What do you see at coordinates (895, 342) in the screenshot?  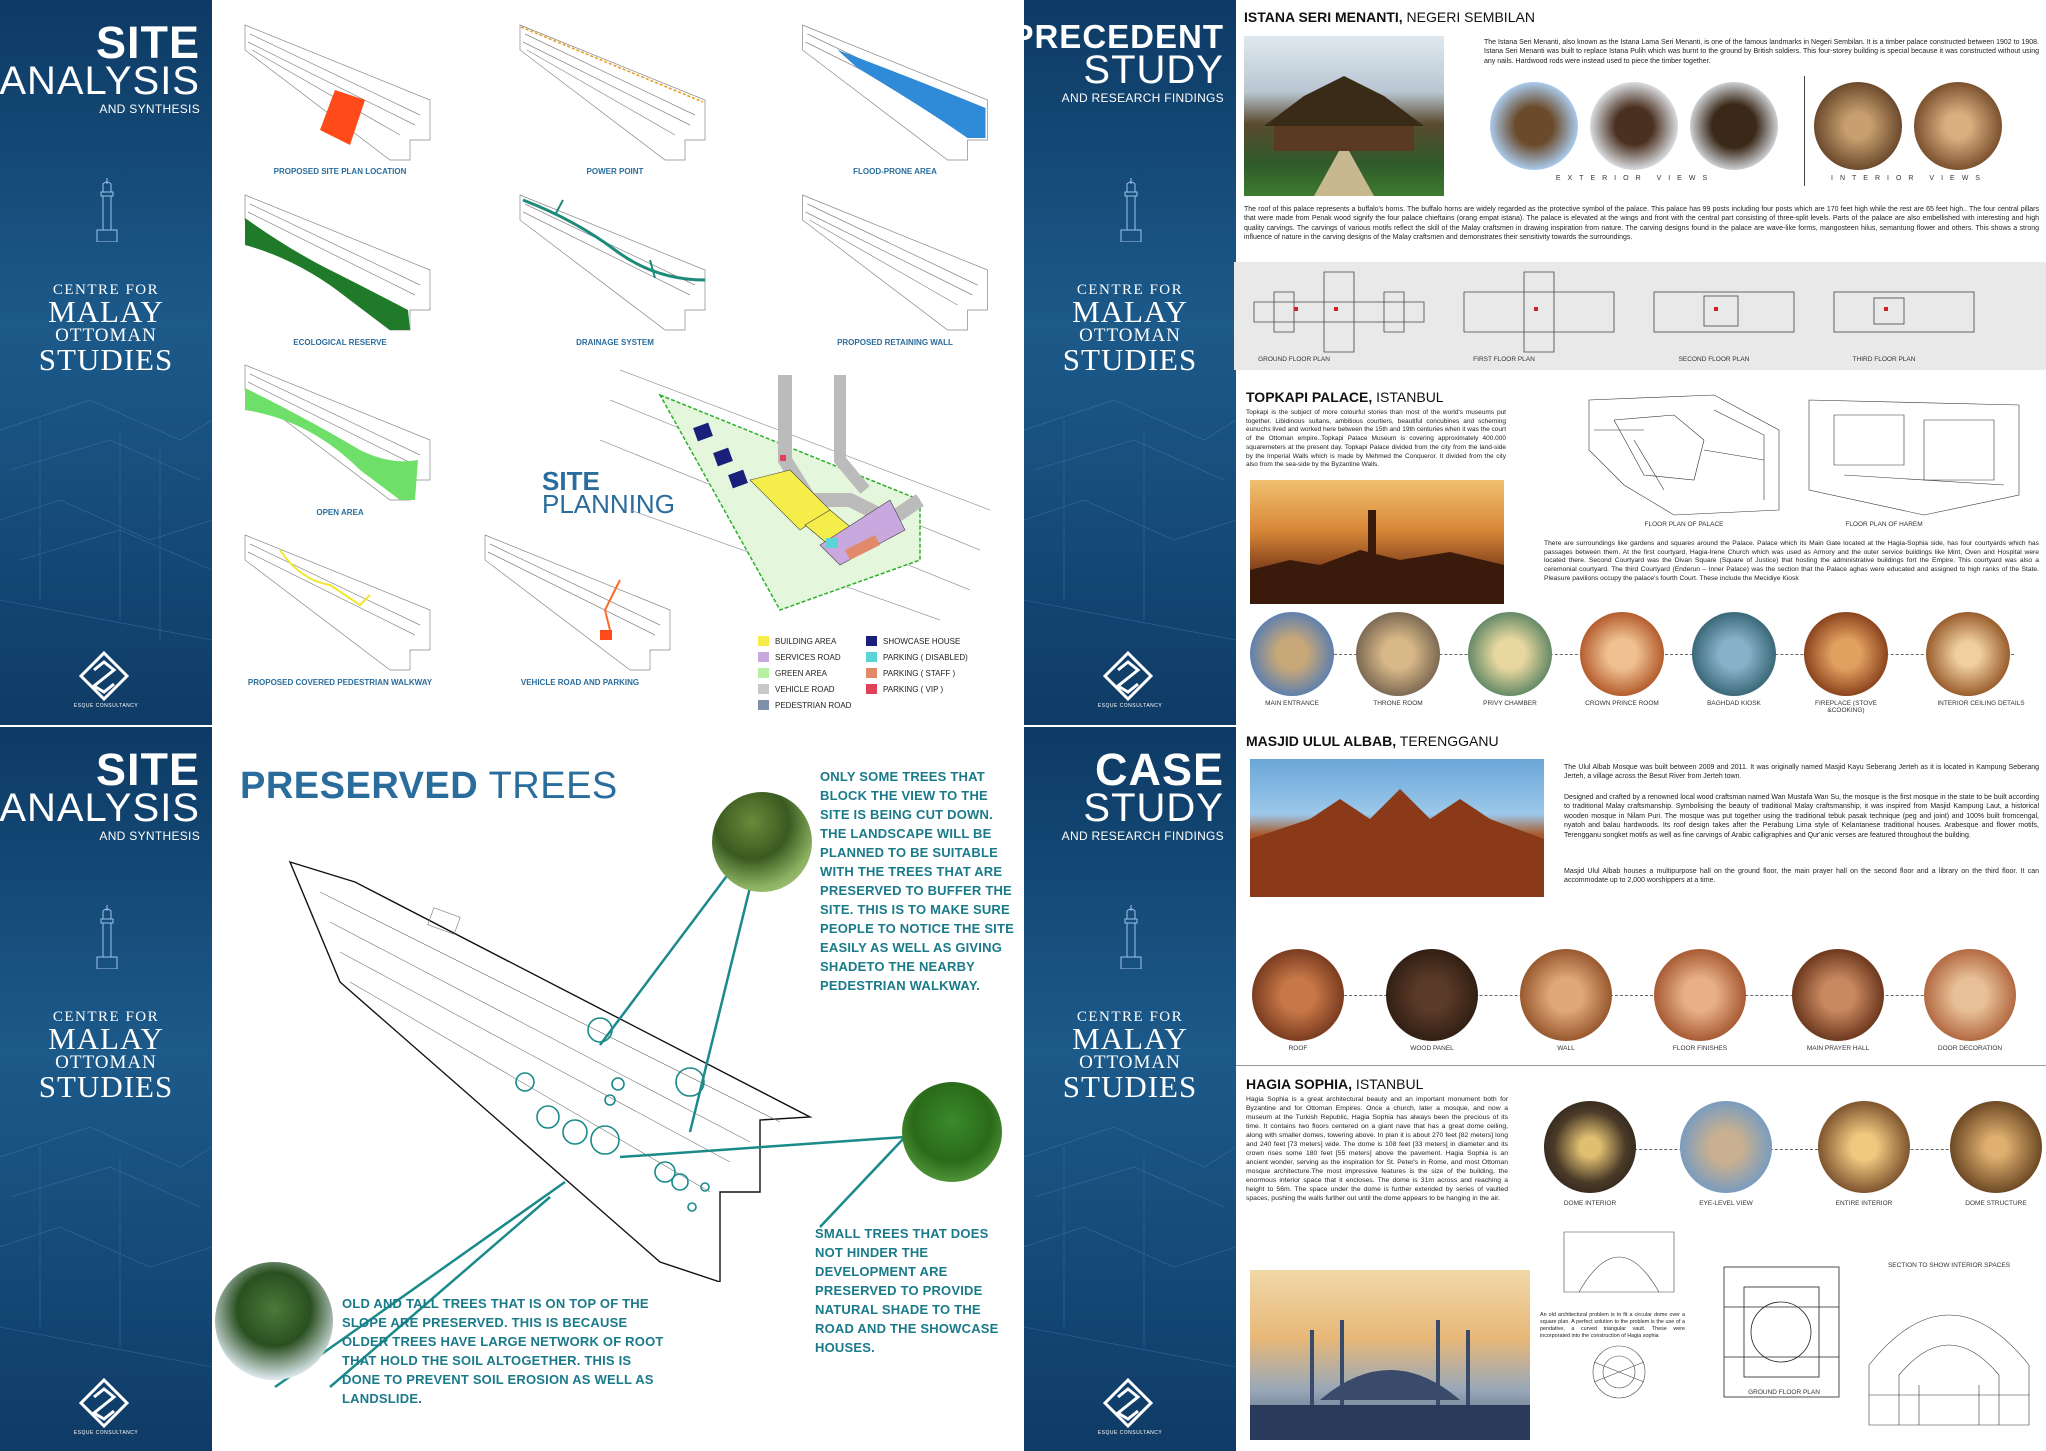 I see `caption-retaining-wall: PROPOSED RETAINING WALL` at bounding box center [895, 342].